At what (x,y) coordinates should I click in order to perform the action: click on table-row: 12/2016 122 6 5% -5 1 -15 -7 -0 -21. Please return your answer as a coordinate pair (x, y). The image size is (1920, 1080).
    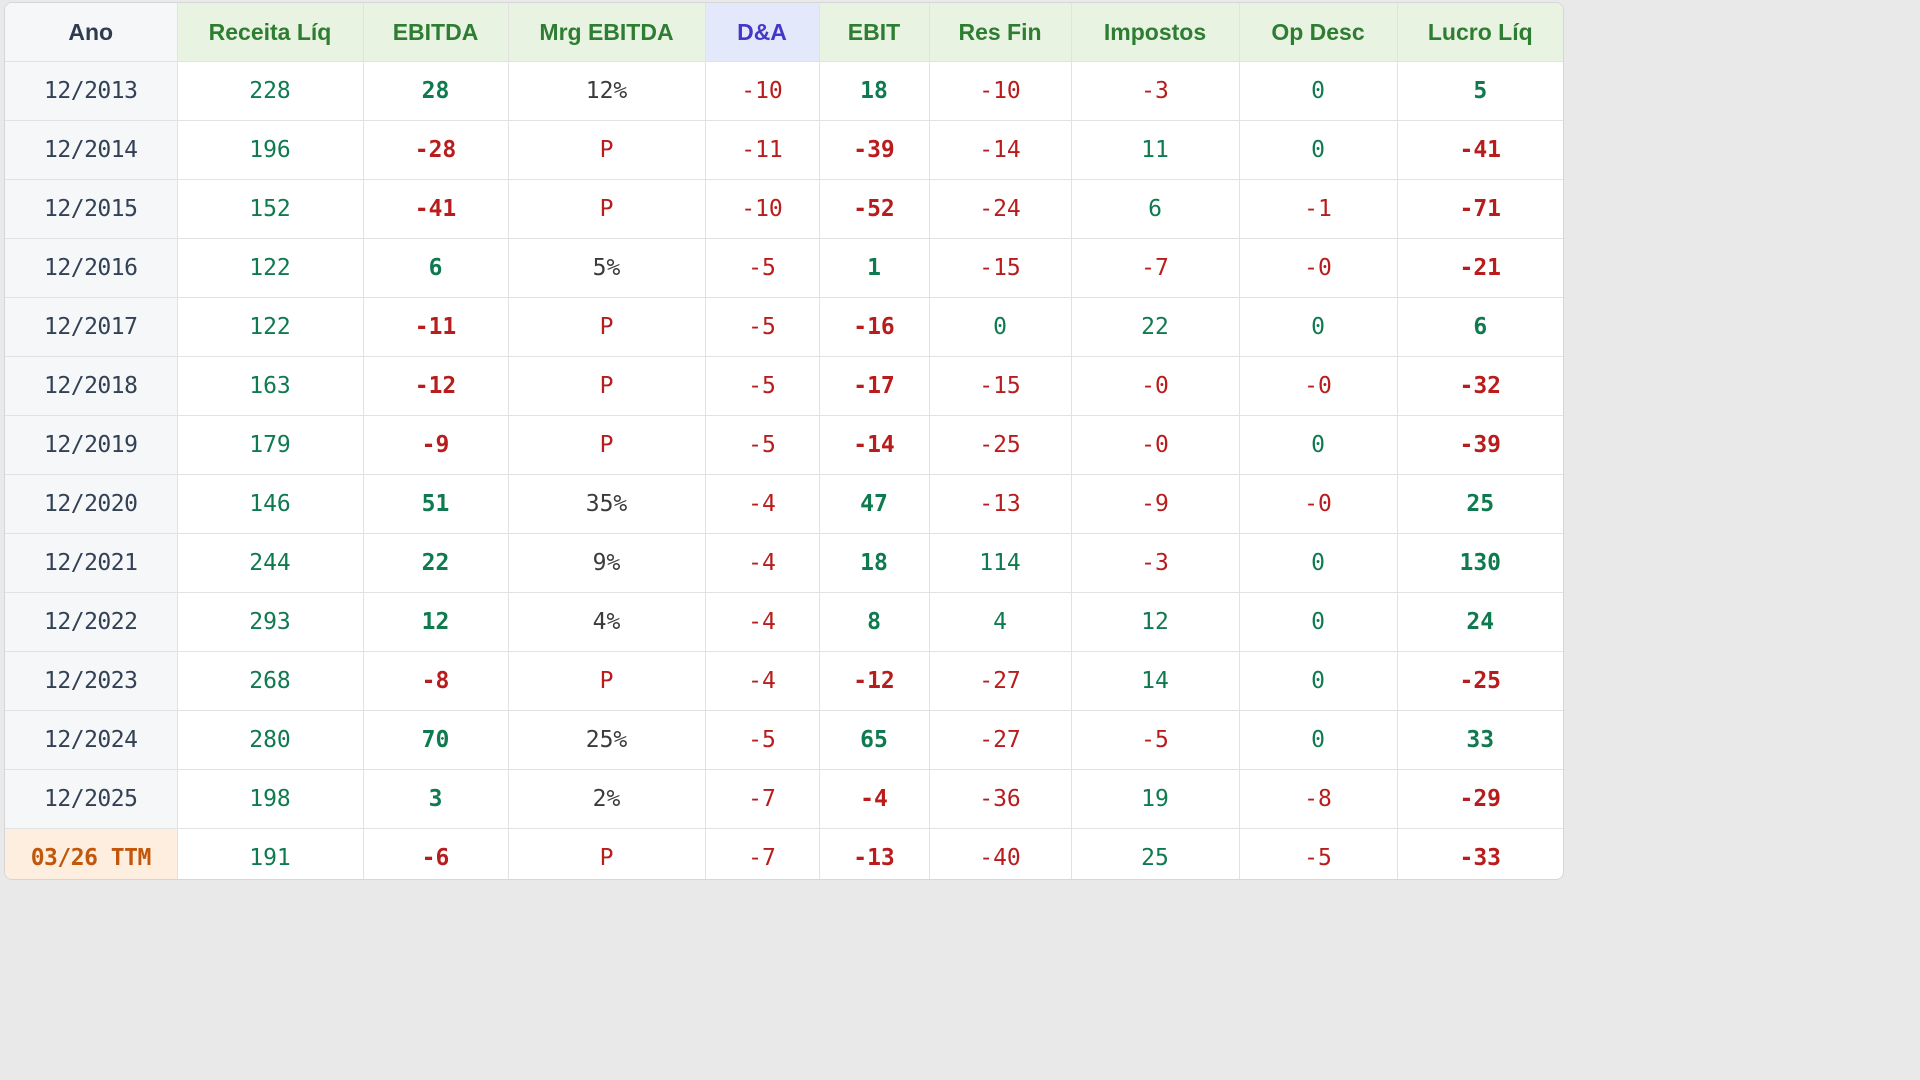
    Looking at the image, I should click on (784, 268).